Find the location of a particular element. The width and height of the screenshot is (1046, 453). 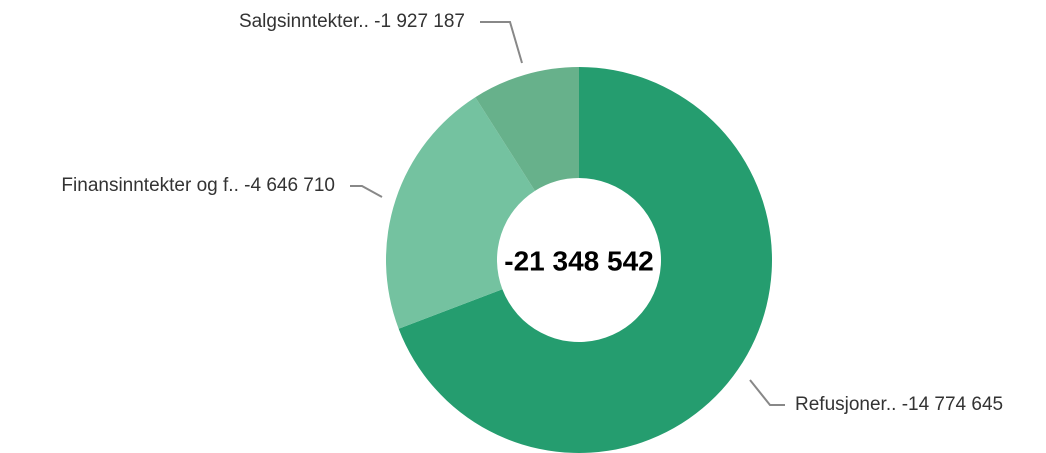

slice-label: Finansinntekter og f.. -4 646 710 is located at coordinates (198, 185).